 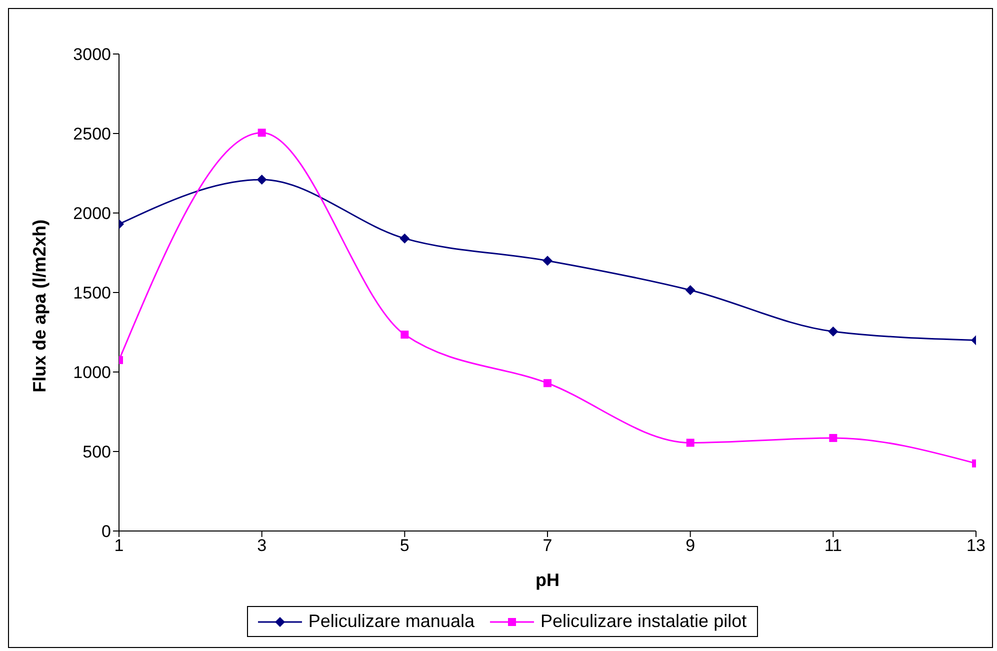 I want to click on x-tick-label: 9, so click(x=691, y=546).